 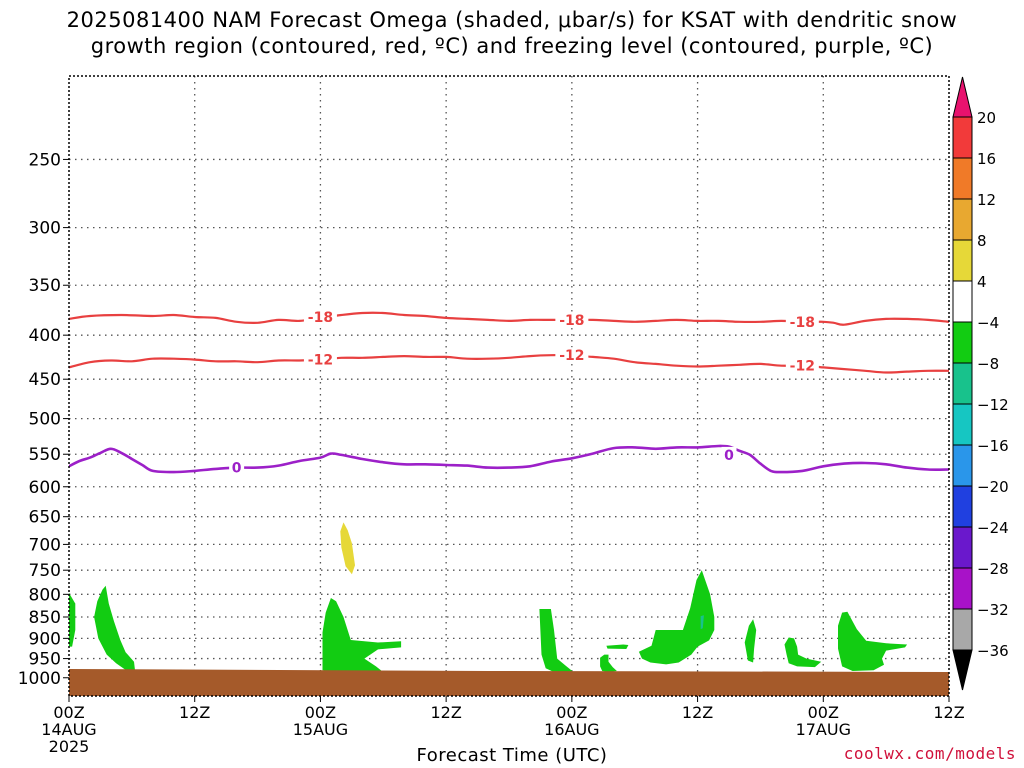 What do you see at coordinates (988, 323) in the screenshot?
I see `colorbar-label: −4` at bounding box center [988, 323].